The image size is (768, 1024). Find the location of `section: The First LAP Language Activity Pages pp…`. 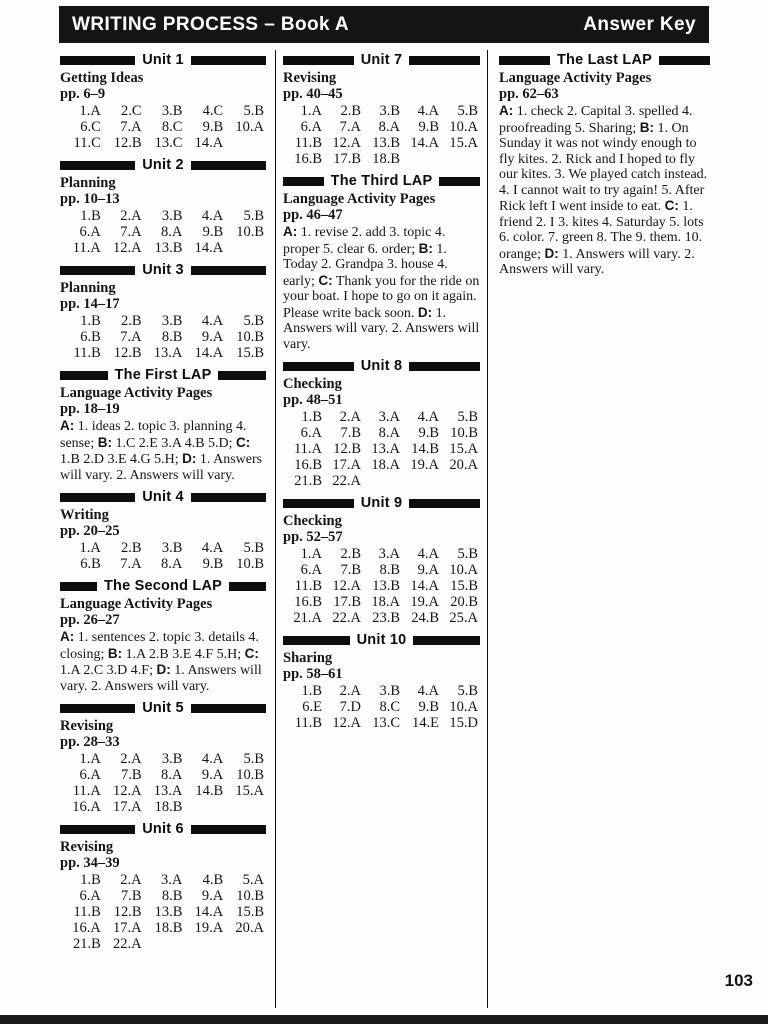

section: The First LAP Language Activity Pages pp… is located at coordinates (163, 425).